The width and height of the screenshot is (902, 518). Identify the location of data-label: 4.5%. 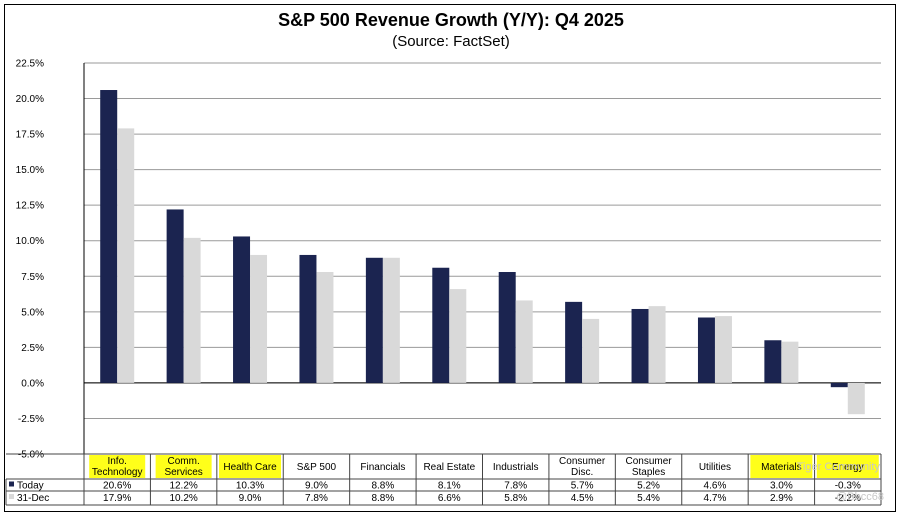
(582, 498).